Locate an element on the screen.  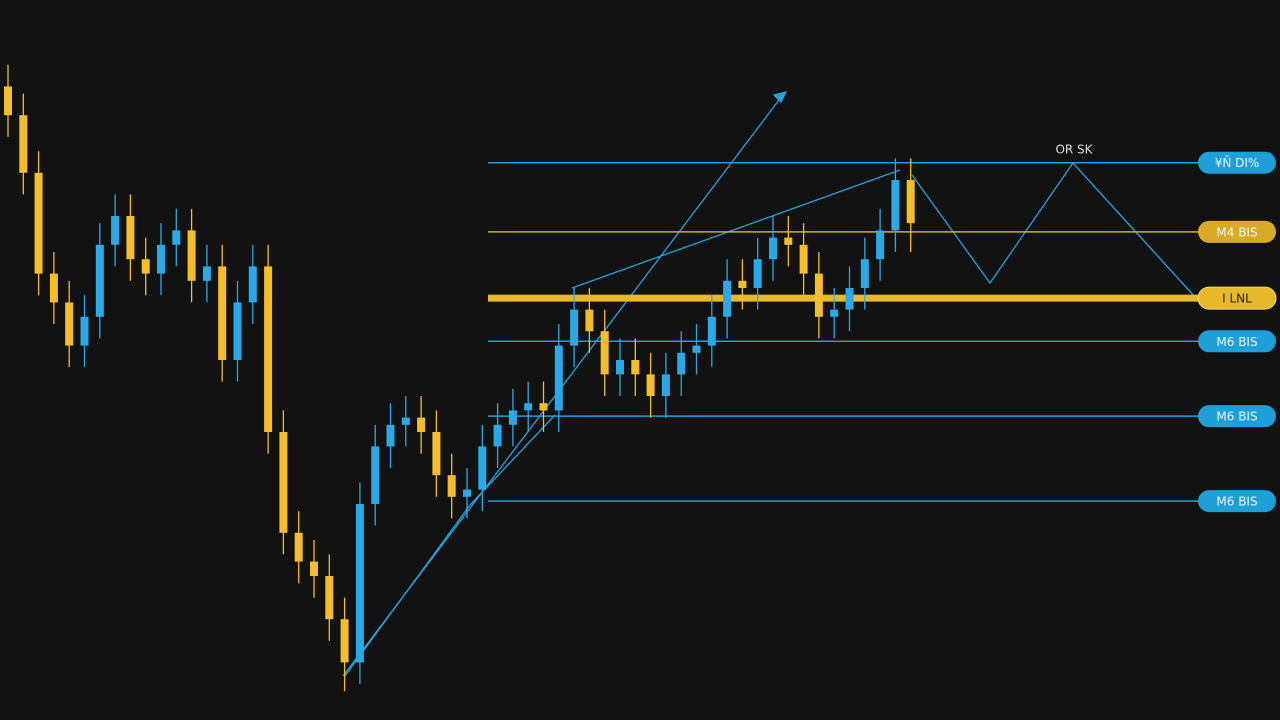
level-label: M4 BIS is located at coordinates (1236, 232).